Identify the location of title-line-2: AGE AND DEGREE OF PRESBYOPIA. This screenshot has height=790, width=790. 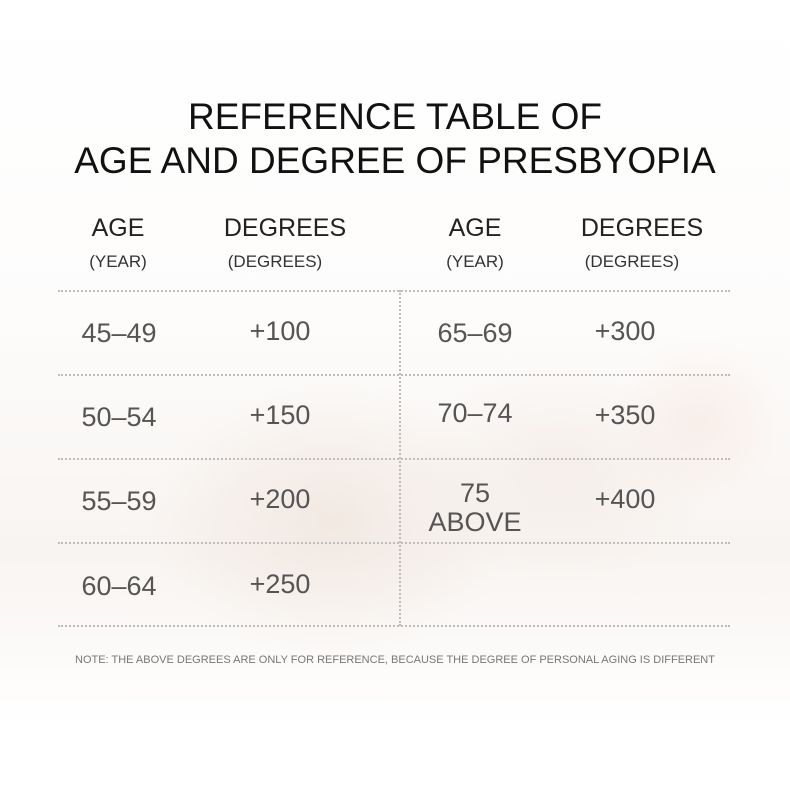
(395, 160).